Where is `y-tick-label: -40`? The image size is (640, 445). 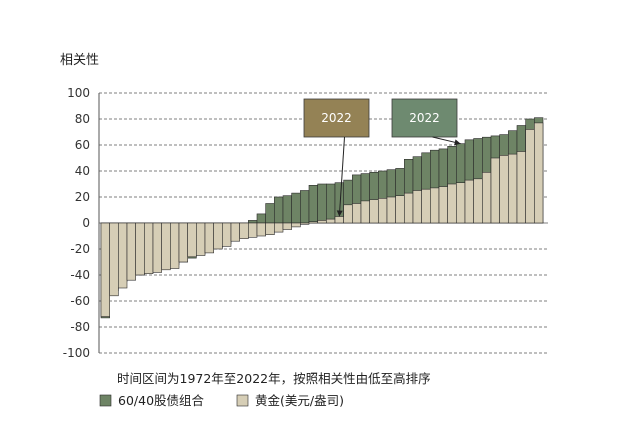 y-tick-label: -40 is located at coordinates (80, 275).